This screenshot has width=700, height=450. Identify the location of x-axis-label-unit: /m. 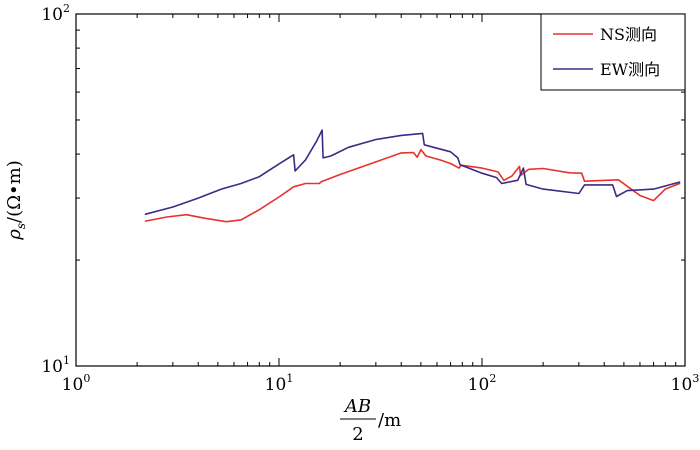
(389, 420).